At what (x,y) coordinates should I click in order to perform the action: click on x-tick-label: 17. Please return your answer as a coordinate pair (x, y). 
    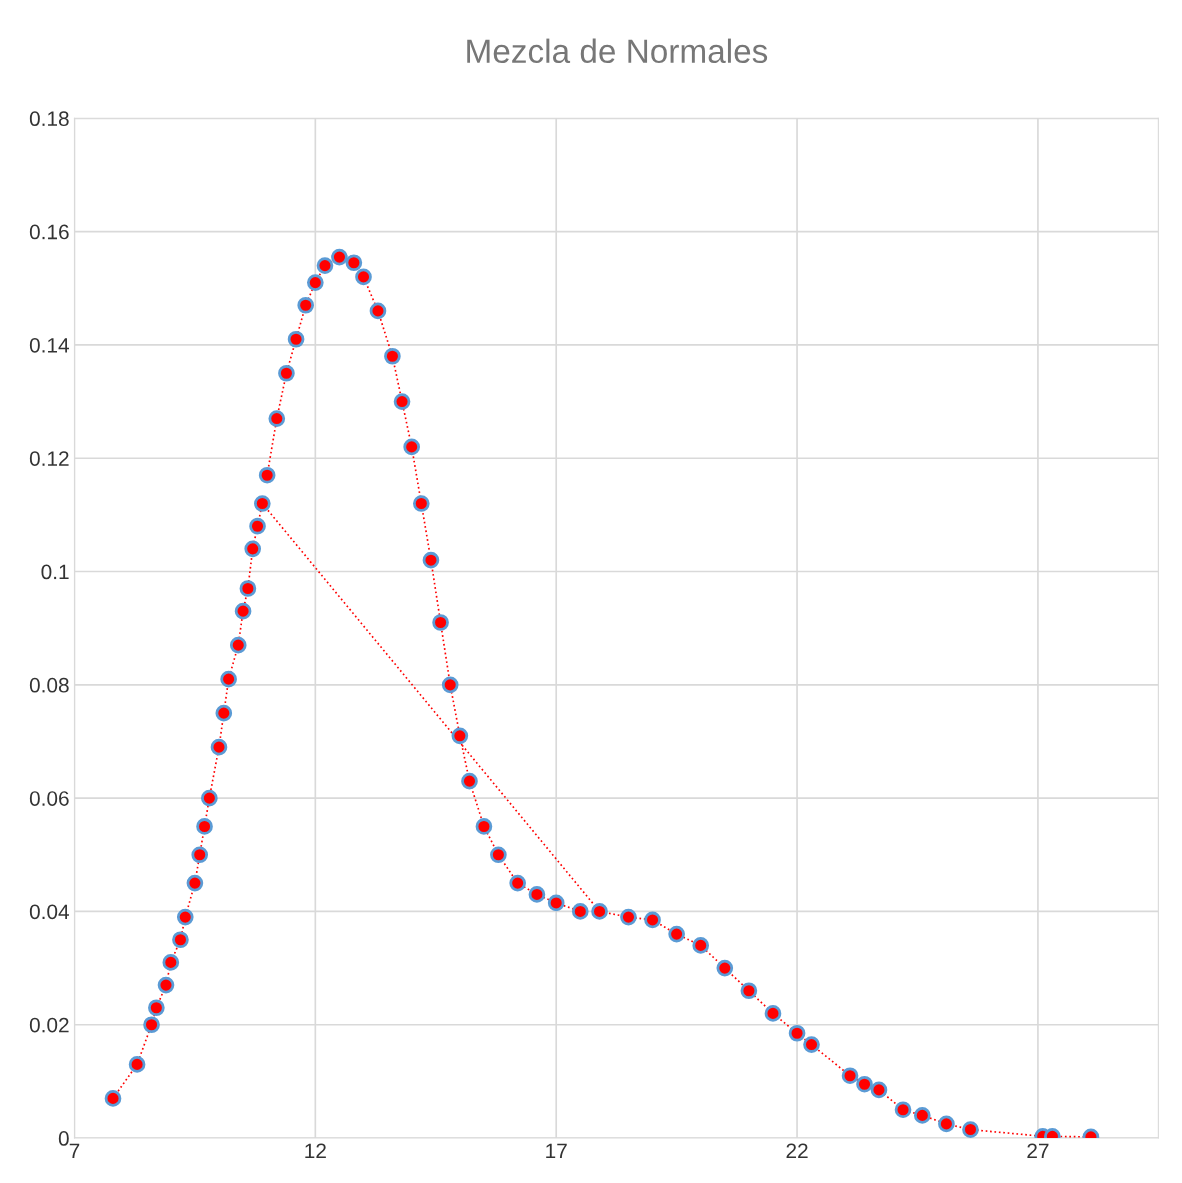
    Looking at the image, I should click on (556, 1150).